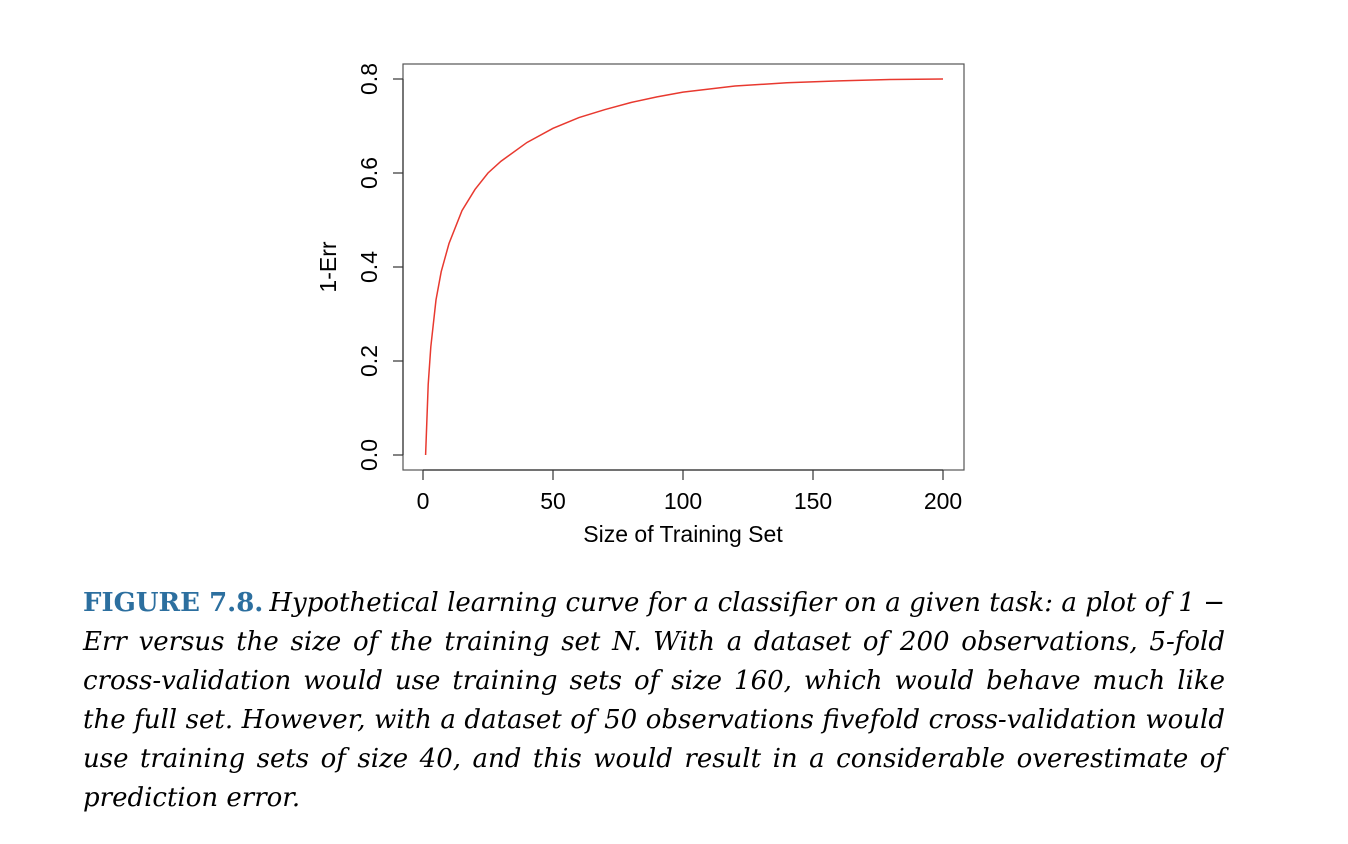 This screenshot has width=1348, height=844. What do you see at coordinates (553, 501) in the screenshot?
I see `x-tick-label: 50` at bounding box center [553, 501].